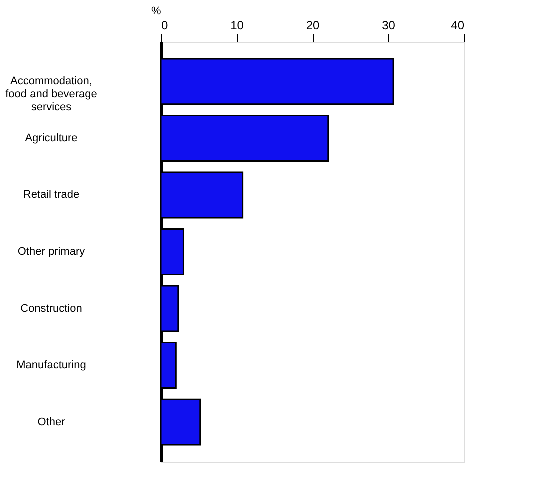 This screenshot has height=504, width=546. I want to click on y-tick-label: Other, so click(52, 422).